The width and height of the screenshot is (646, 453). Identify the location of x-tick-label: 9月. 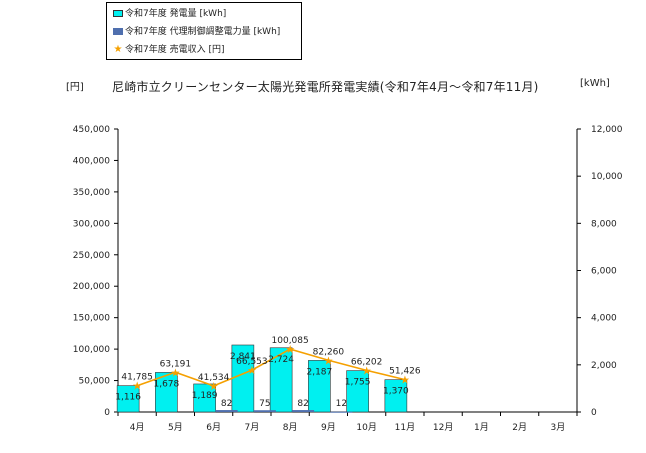
(328, 427).